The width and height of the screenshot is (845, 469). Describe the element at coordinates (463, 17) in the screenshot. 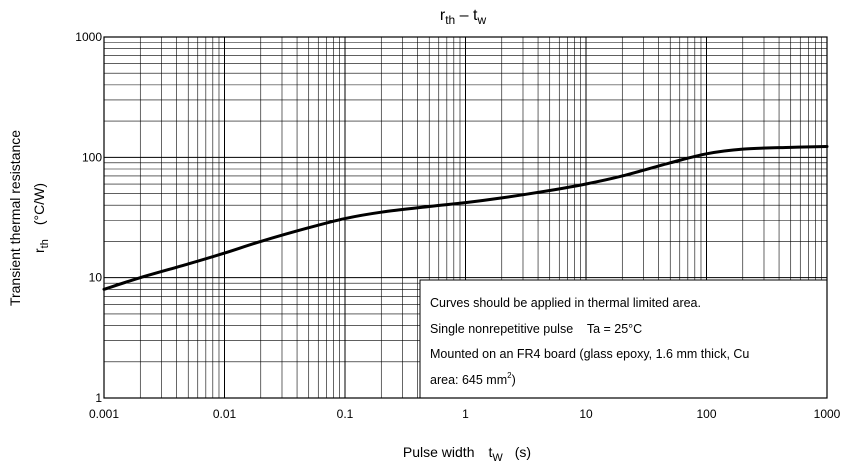

I see `chart-title: rth – tw` at that location.